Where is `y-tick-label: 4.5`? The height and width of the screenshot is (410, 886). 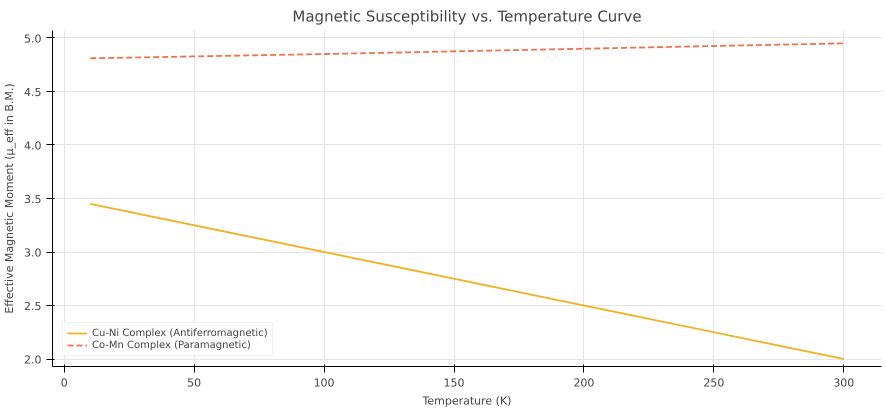 y-tick-label: 4.5 is located at coordinates (33, 92).